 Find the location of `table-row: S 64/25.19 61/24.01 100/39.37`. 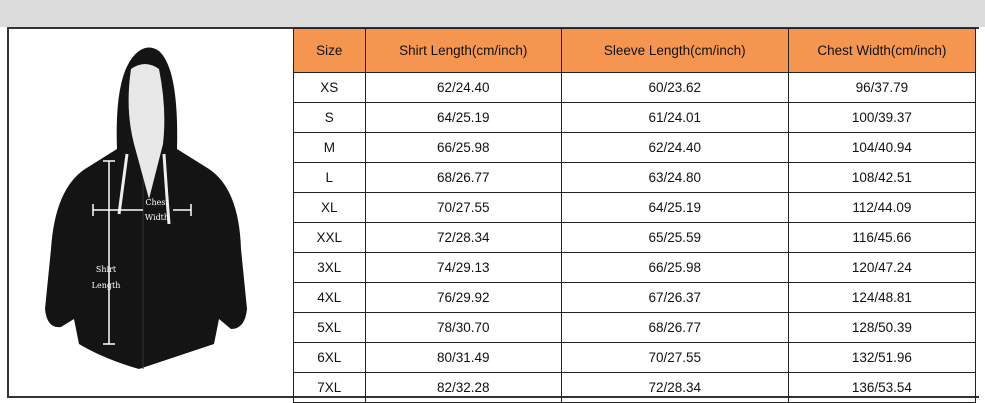

table-row: S 64/25.19 61/24.01 100/39.37 is located at coordinates (635, 117).